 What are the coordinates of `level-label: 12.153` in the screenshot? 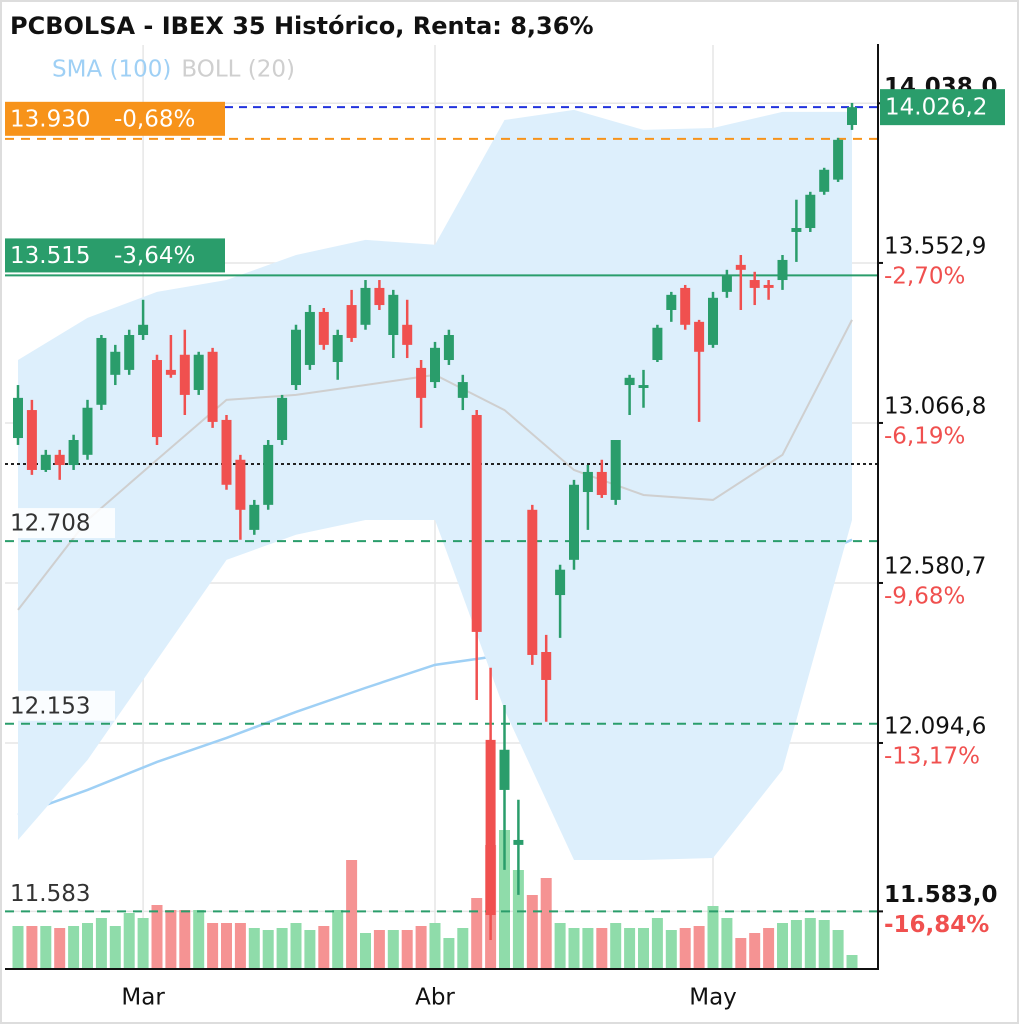 It's located at (50, 706).